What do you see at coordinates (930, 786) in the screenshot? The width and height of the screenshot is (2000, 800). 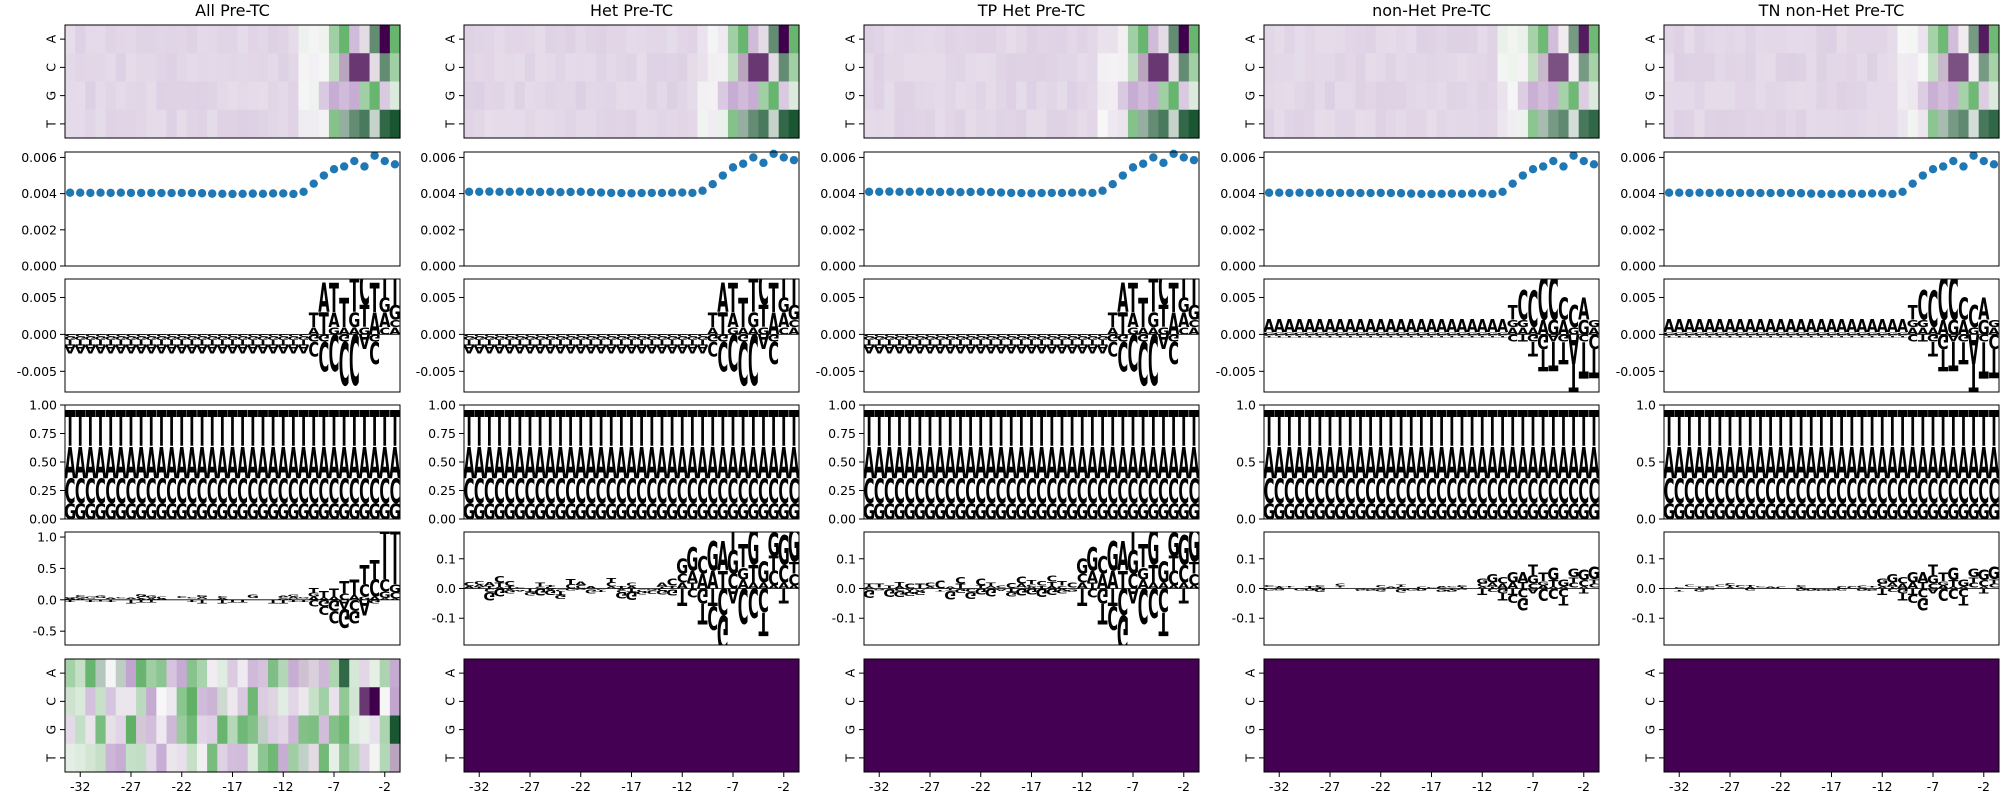 I see `x-tick-label: -27` at bounding box center [930, 786].